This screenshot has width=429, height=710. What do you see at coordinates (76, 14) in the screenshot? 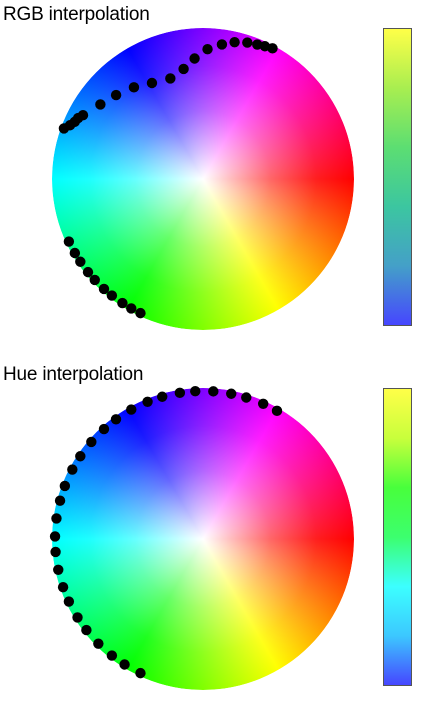
I see `panel-title: RGB interpolation` at bounding box center [76, 14].